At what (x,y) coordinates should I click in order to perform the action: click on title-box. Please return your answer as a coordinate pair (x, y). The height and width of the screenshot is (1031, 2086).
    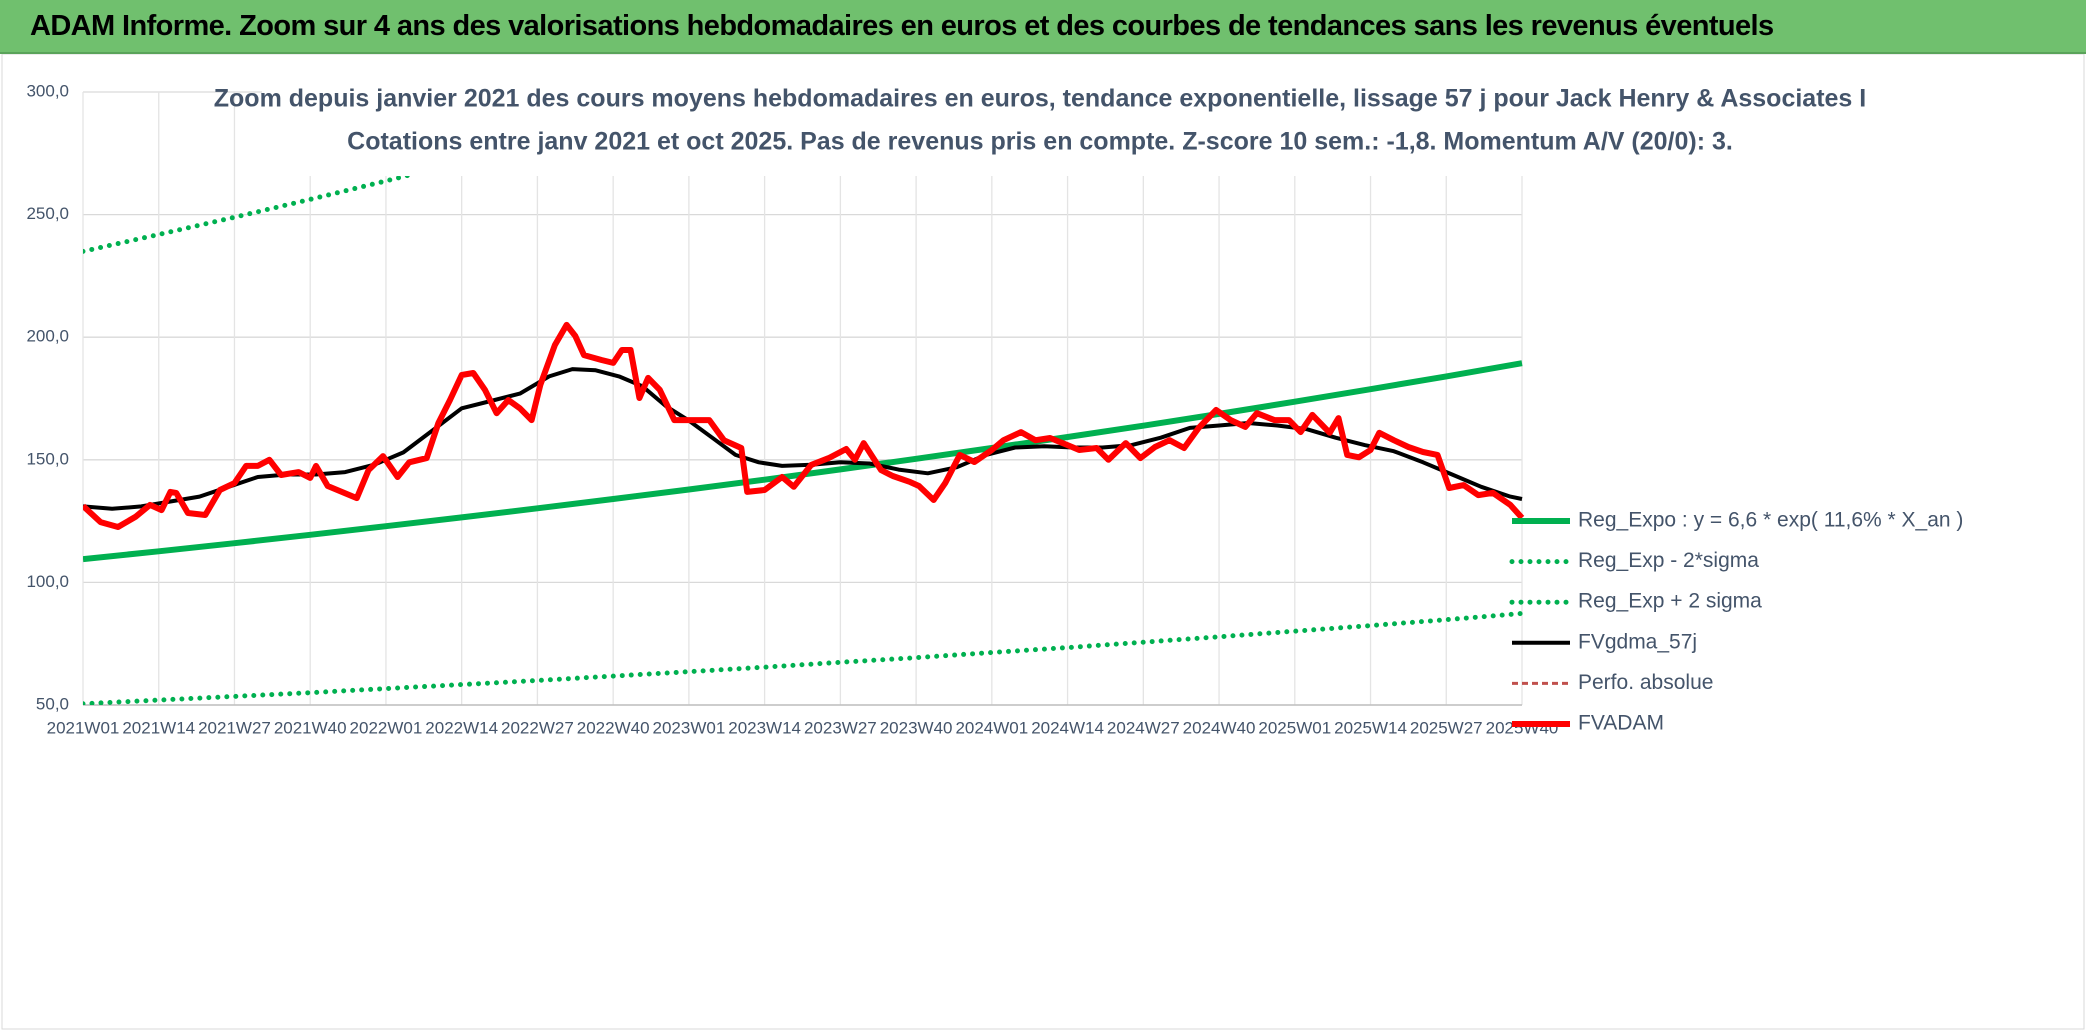
    Looking at the image, I should click on (1039, 126).